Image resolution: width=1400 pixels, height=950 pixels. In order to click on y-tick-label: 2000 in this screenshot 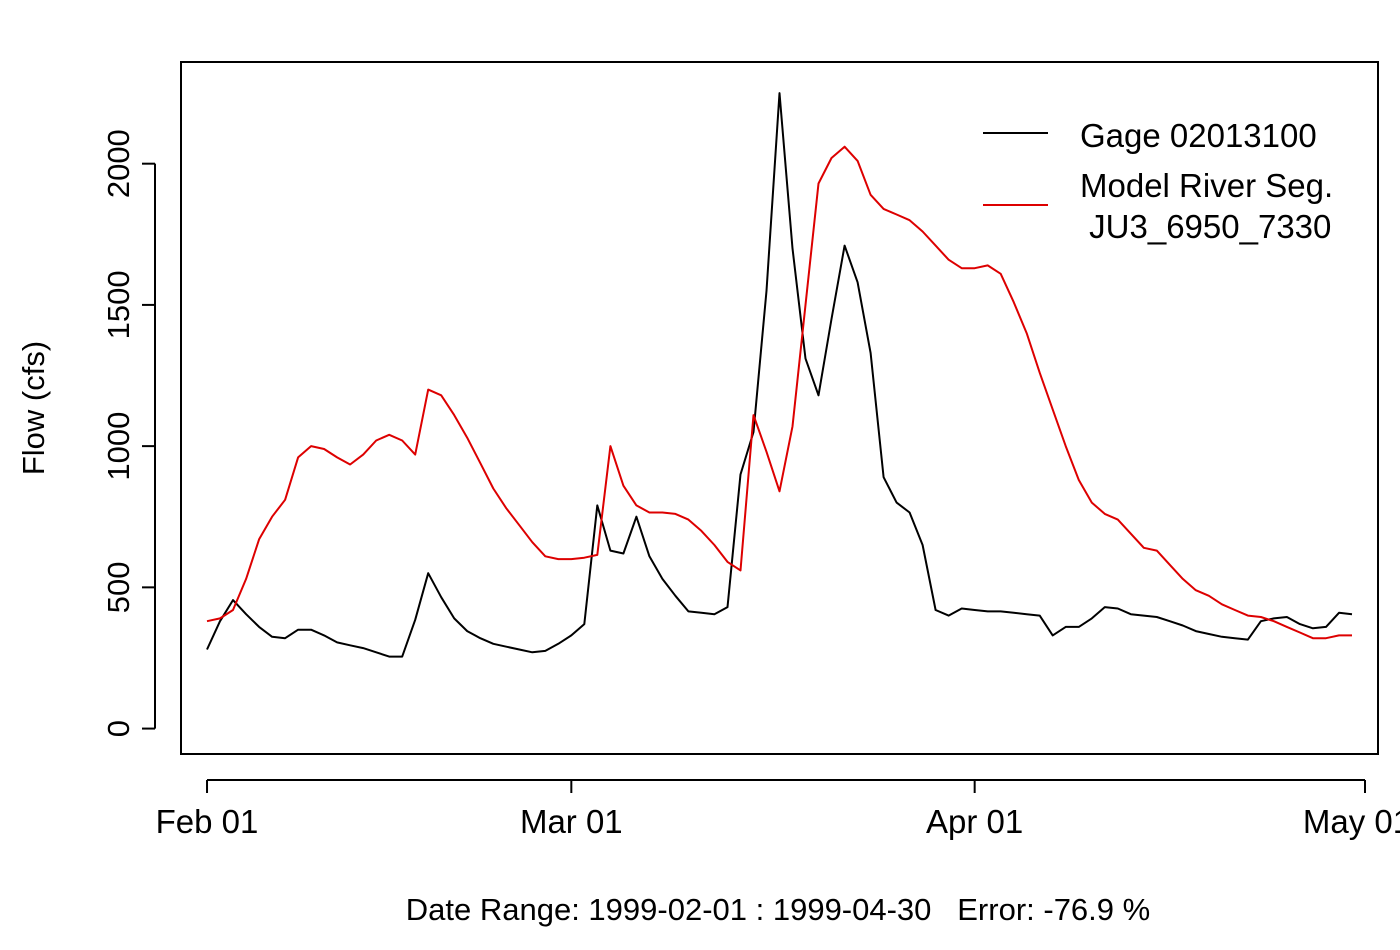, I will do `click(118, 163)`.